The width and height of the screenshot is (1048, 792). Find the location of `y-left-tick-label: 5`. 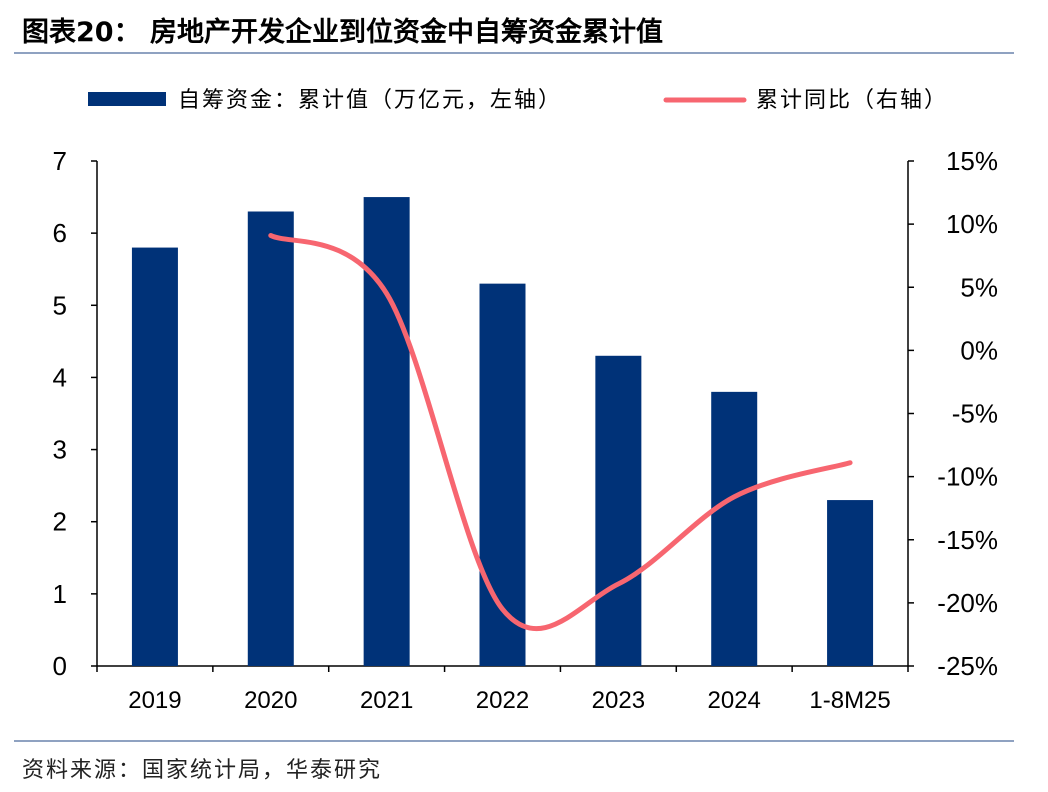

y-left-tick-label: 5 is located at coordinates (60, 305).